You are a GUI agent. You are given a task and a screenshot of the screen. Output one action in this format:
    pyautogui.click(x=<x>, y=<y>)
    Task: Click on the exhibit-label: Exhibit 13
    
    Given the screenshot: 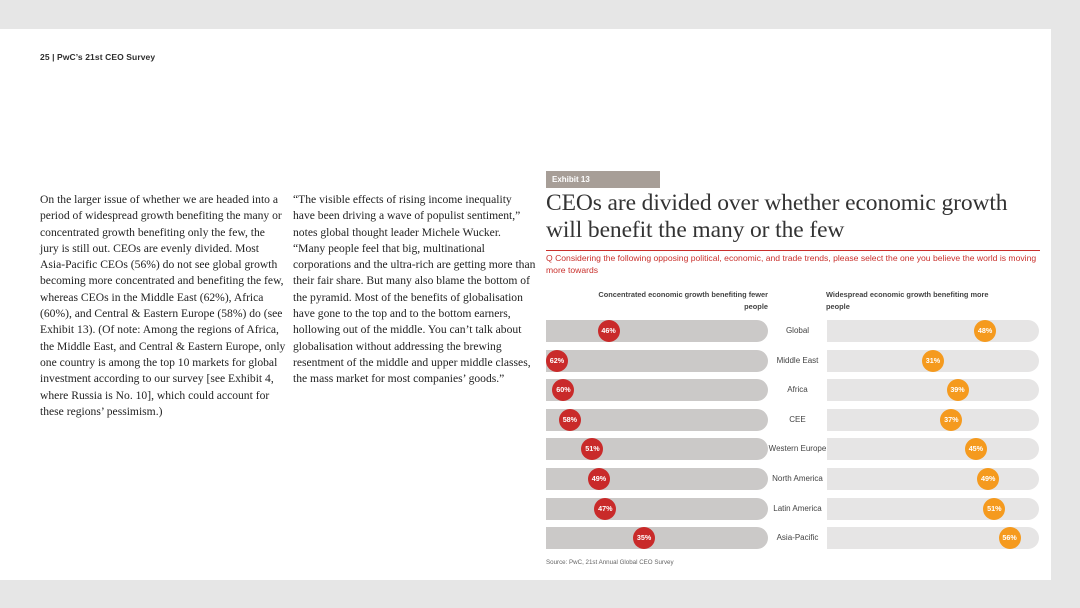 What is the action you would take?
    pyautogui.click(x=603, y=179)
    